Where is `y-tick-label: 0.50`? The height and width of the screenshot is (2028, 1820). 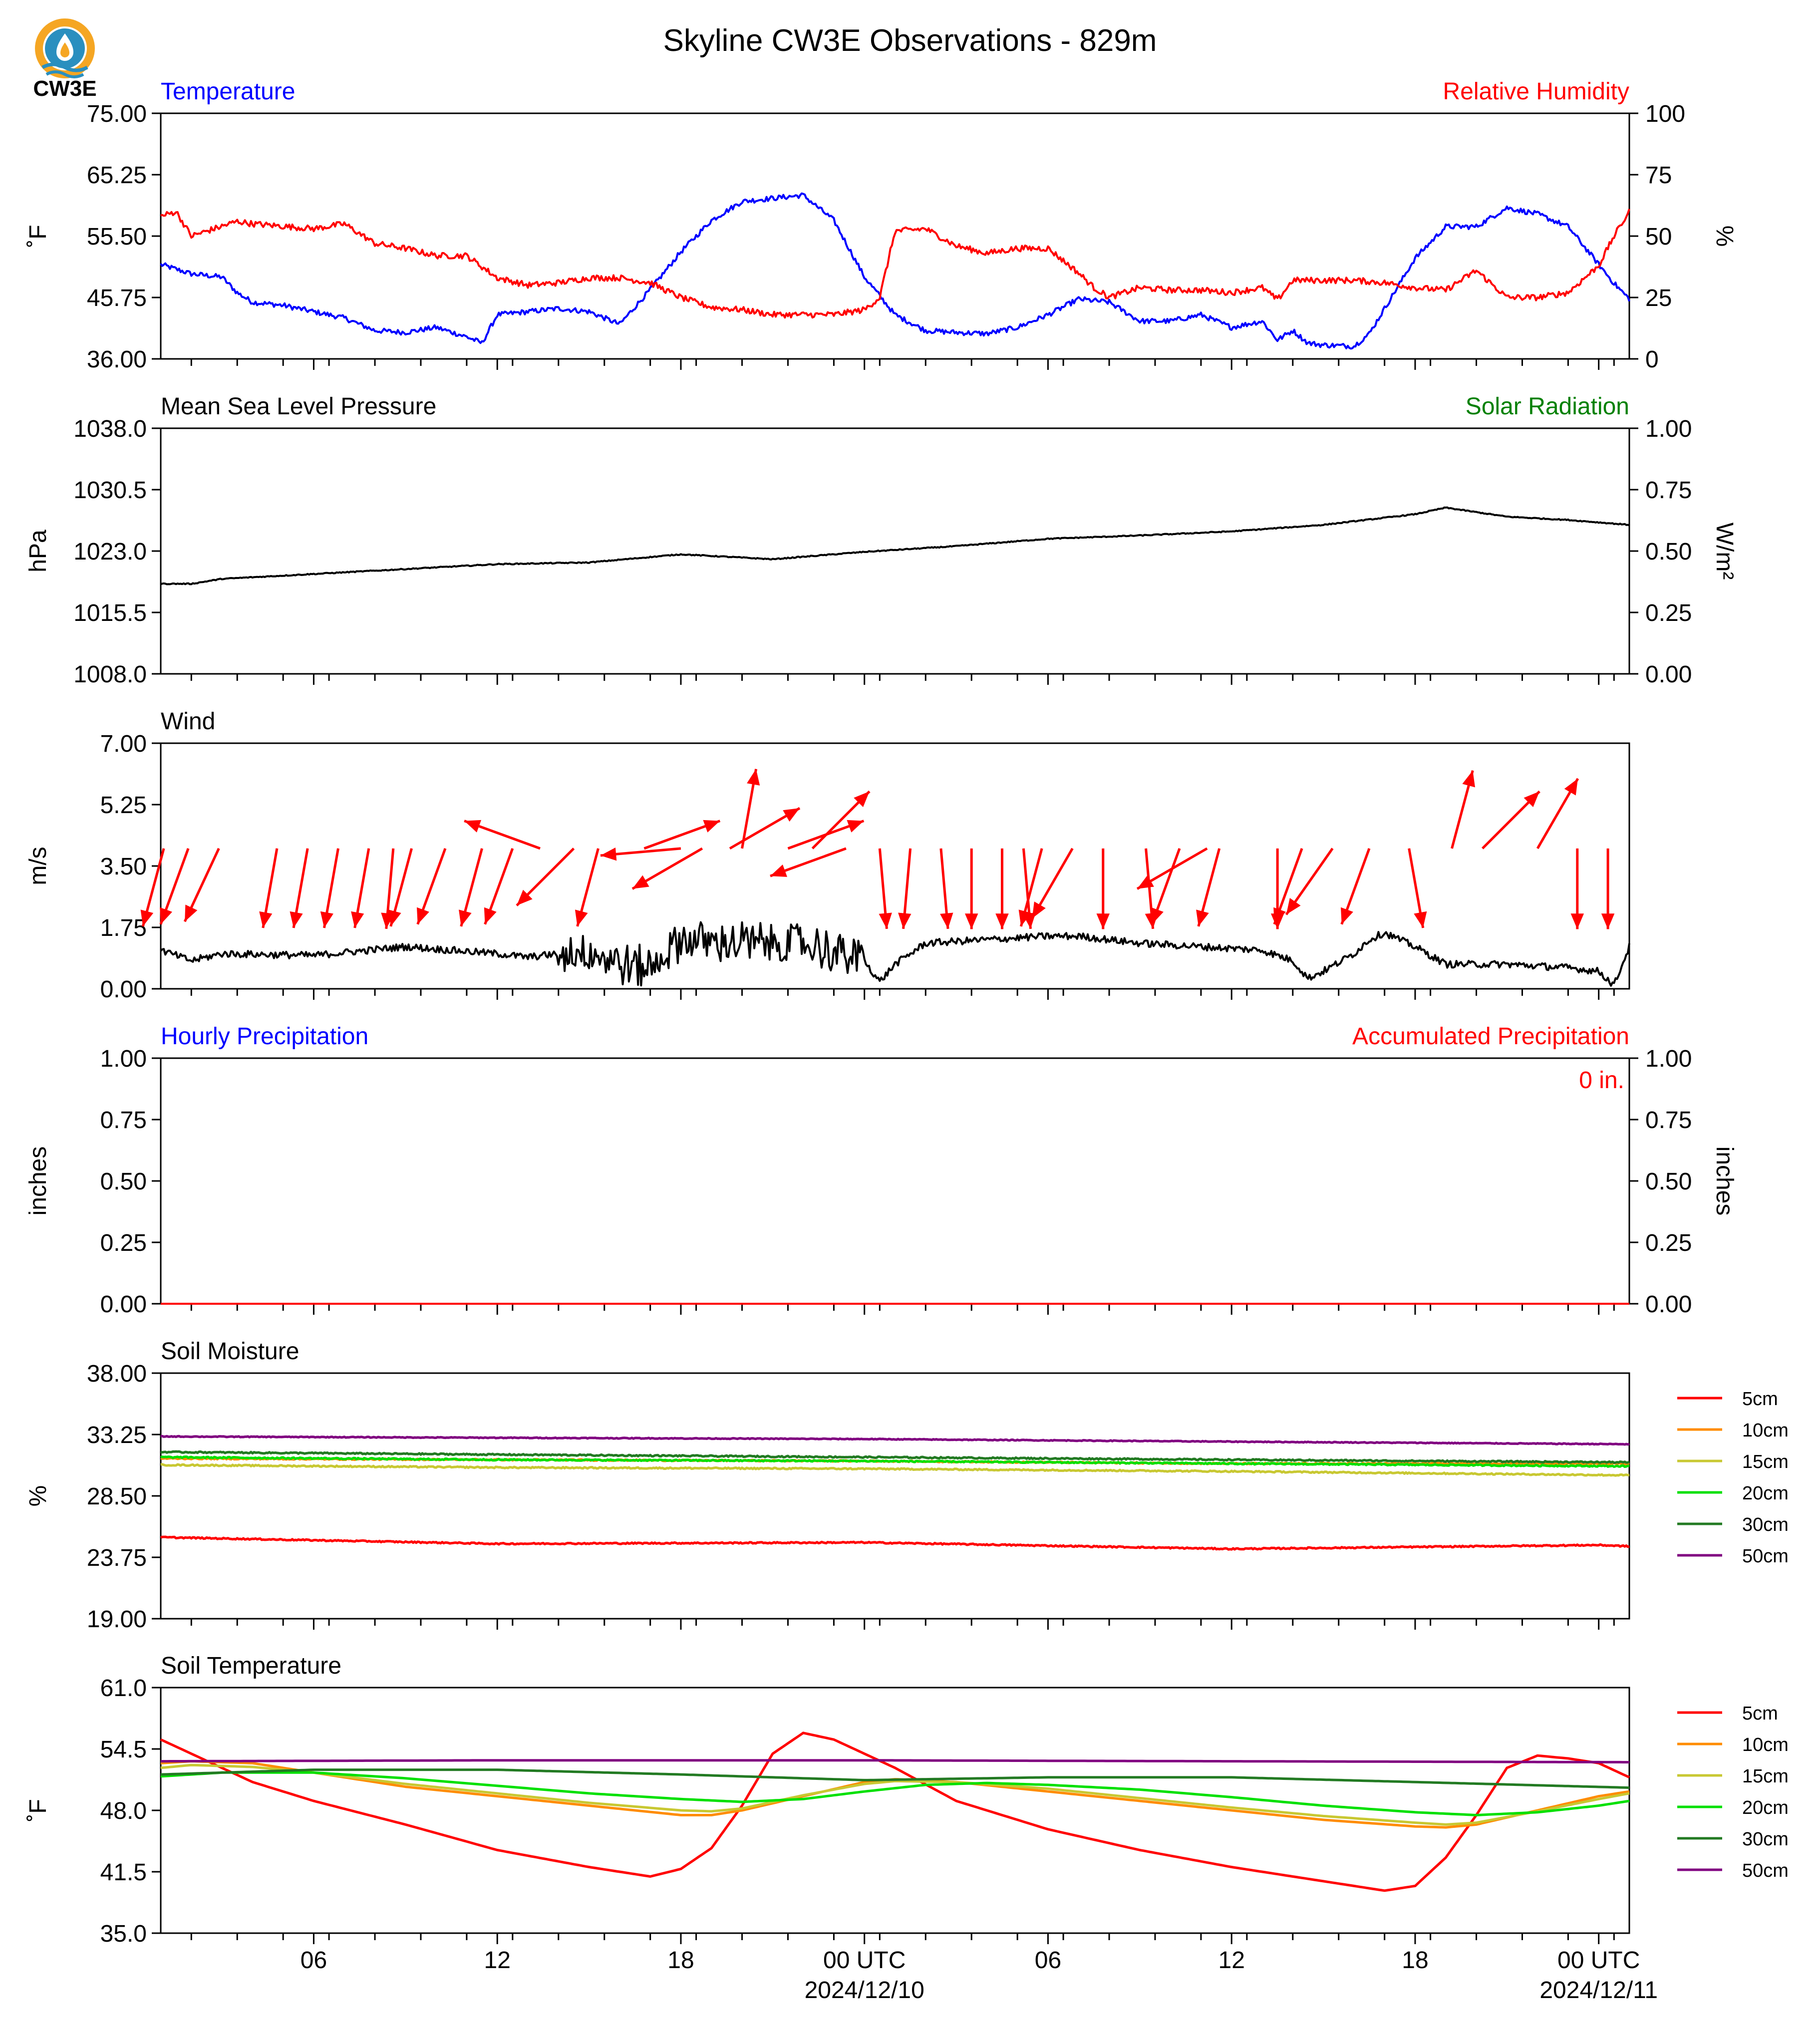 y-tick-label: 0.50 is located at coordinates (123, 1181).